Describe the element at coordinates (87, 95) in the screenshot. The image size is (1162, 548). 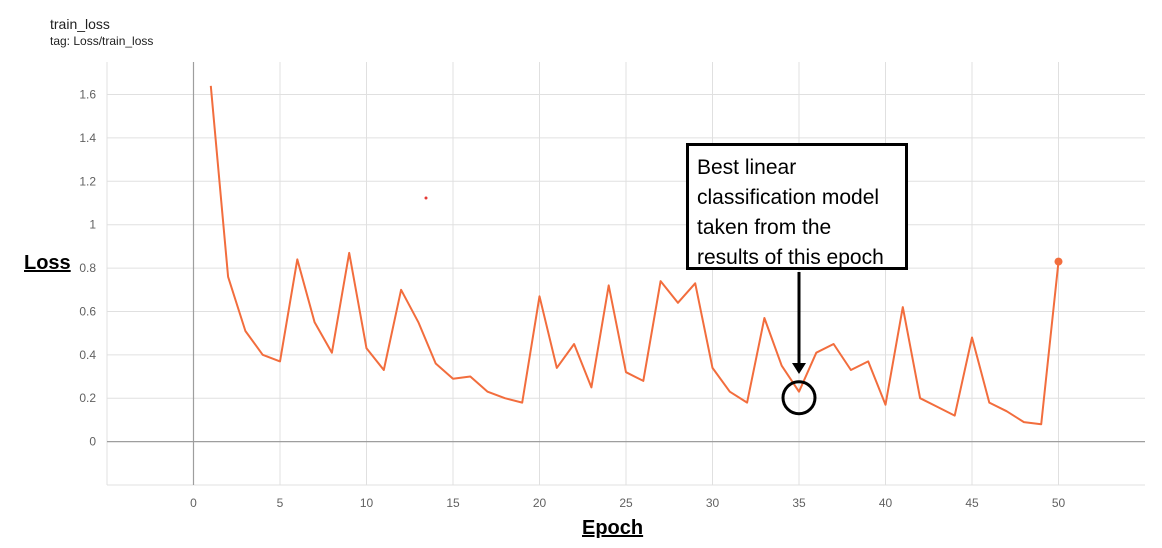
I see `y-tick-label: 1.6` at that location.